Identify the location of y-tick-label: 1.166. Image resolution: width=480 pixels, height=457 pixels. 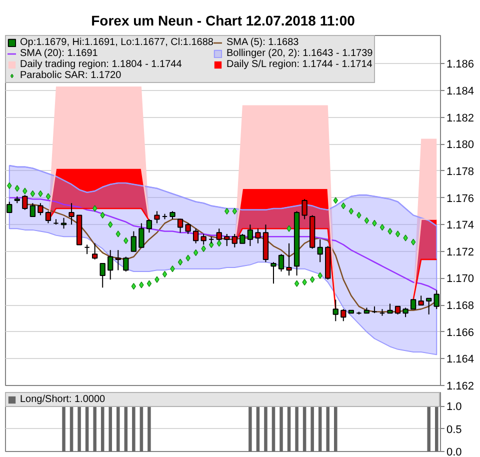
(460, 332).